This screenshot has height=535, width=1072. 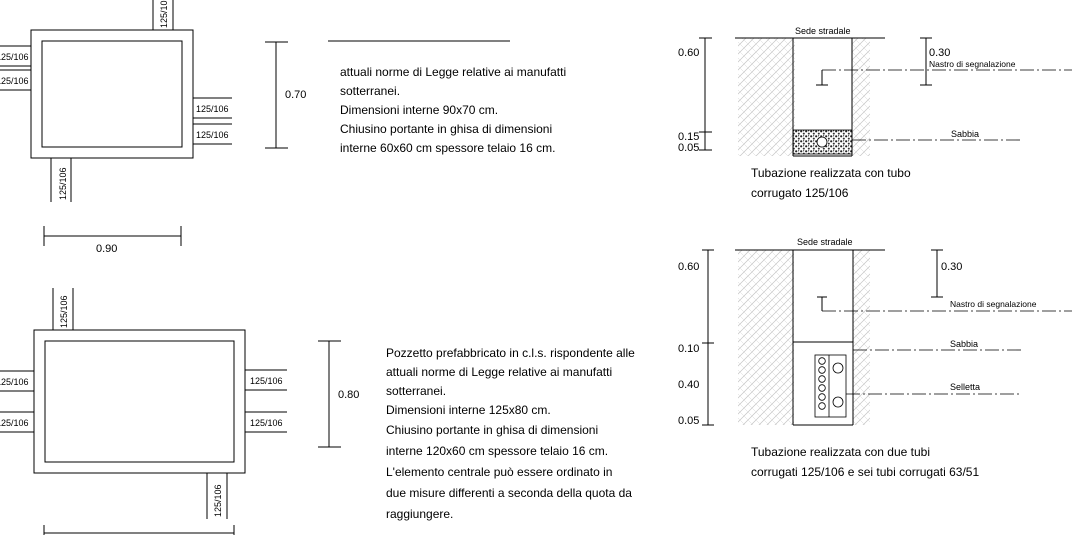 What do you see at coordinates (106, 249) in the screenshot?
I see `upper-width-dimension: 0.90` at bounding box center [106, 249].